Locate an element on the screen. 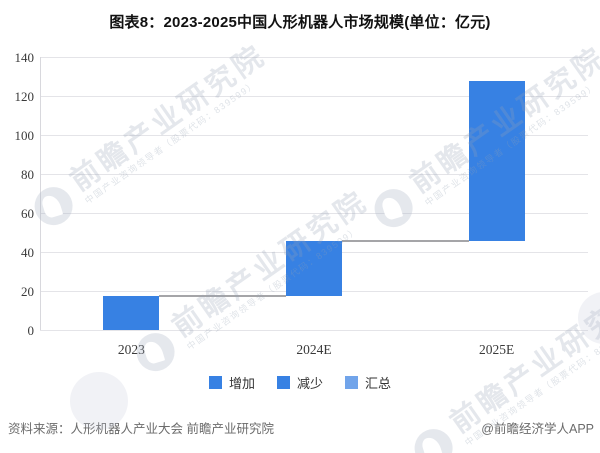  legend-item-1: 增加 is located at coordinates (231, 382).